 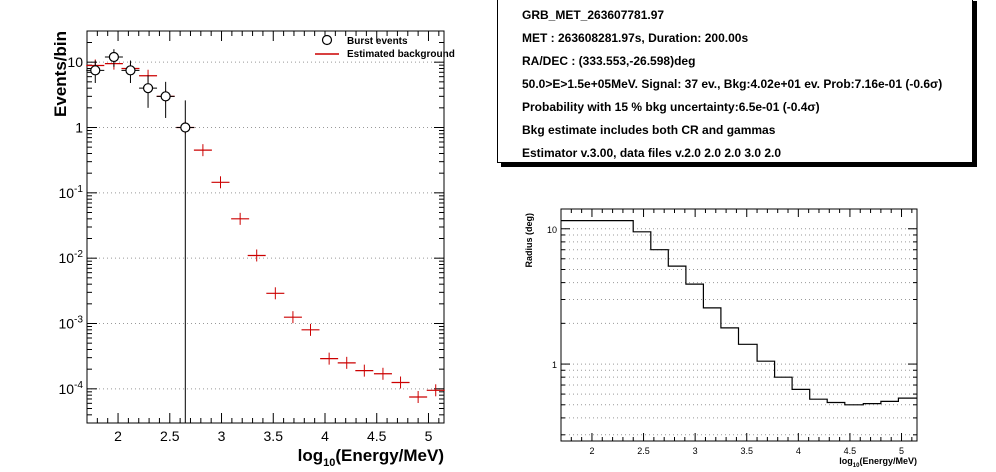 I want to click on chart1-xlabel: log10(Energy/MeV), so click(x=371, y=457).